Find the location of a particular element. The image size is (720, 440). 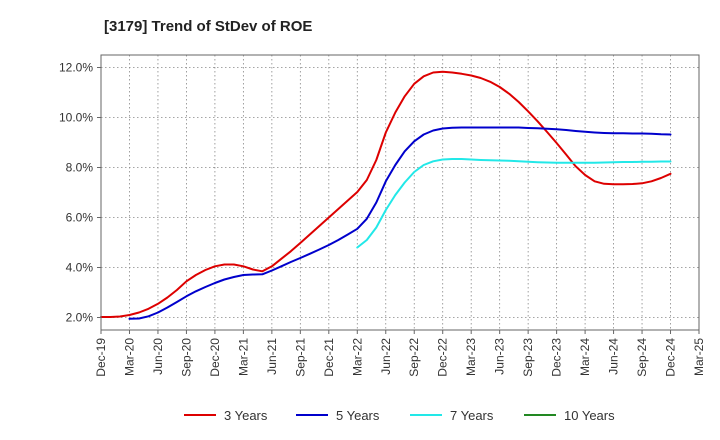

x-tick-label: Jun-20 is located at coordinates (158, 356).